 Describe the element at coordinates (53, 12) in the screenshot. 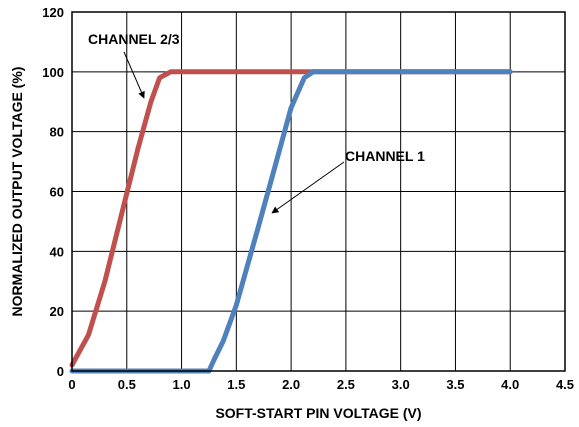

I see `y-tick-label: 120` at that location.